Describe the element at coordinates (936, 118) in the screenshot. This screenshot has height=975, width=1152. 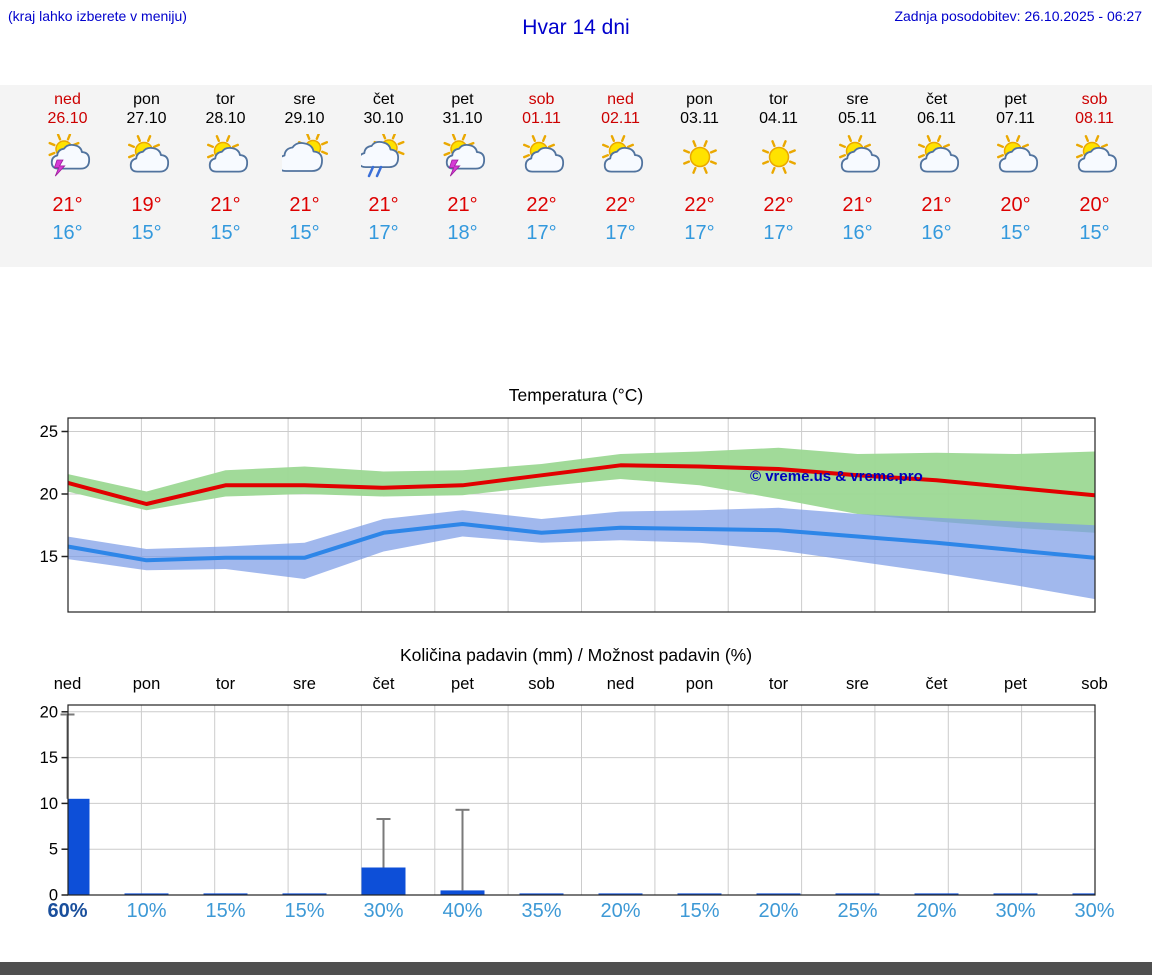
I see `day-date: 06.11` at that location.